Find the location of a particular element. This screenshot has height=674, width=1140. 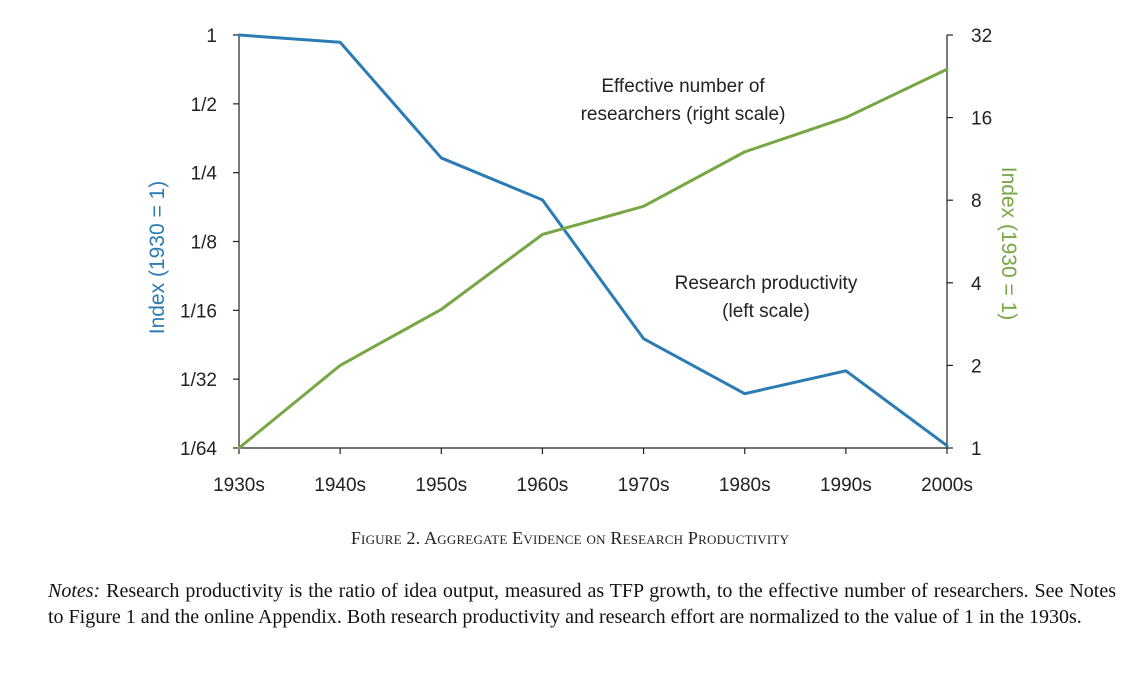

right-axis-title: Index (1930 = 1) is located at coordinates (1008, 244).